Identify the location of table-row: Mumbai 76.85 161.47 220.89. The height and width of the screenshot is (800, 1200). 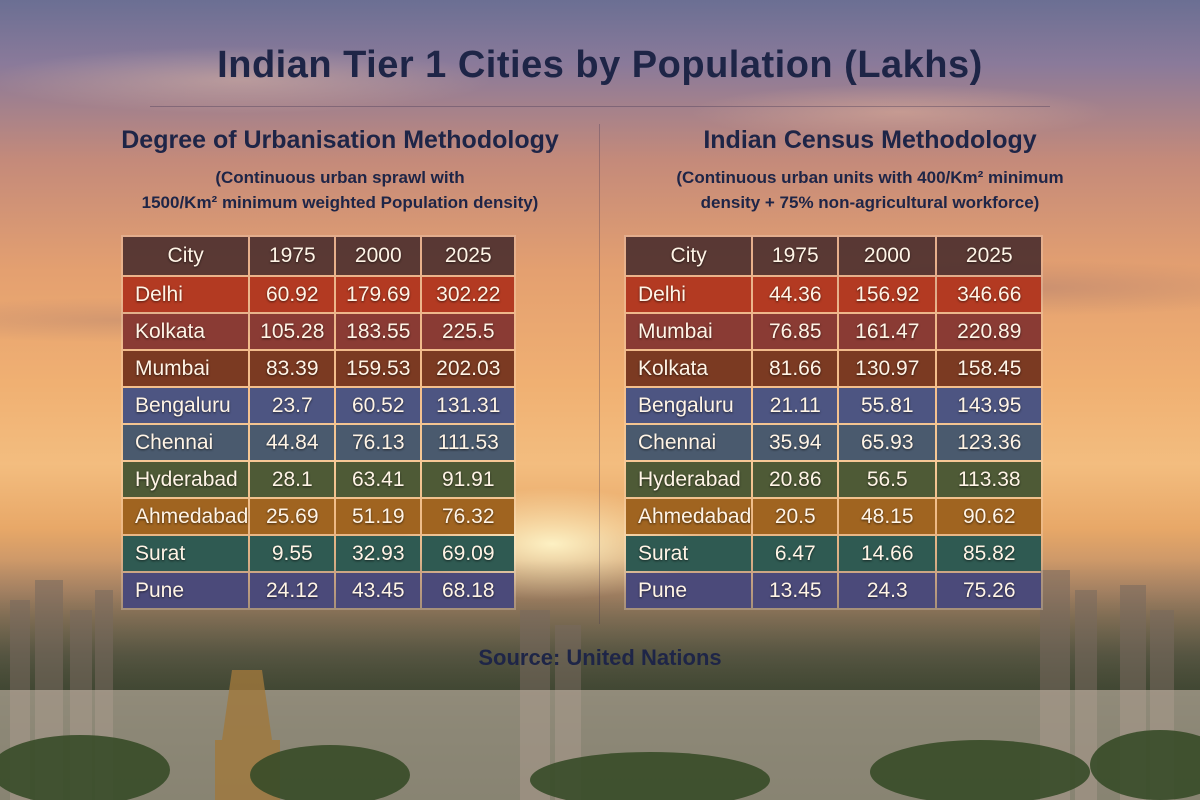
(834, 331).